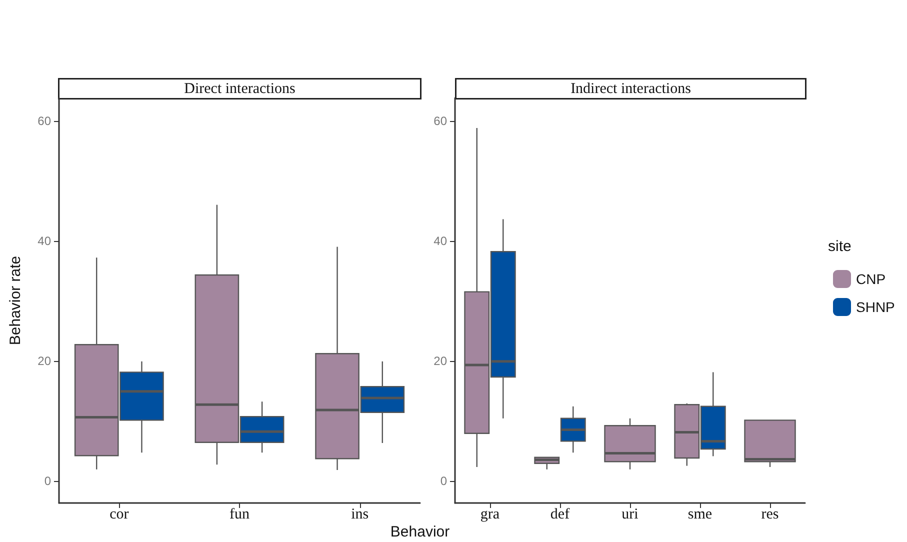 This screenshot has width=907, height=542. Describe the element at coordinates (631, 88) in the screenshot. I see `chart-title: Indirect interactions` at that location.